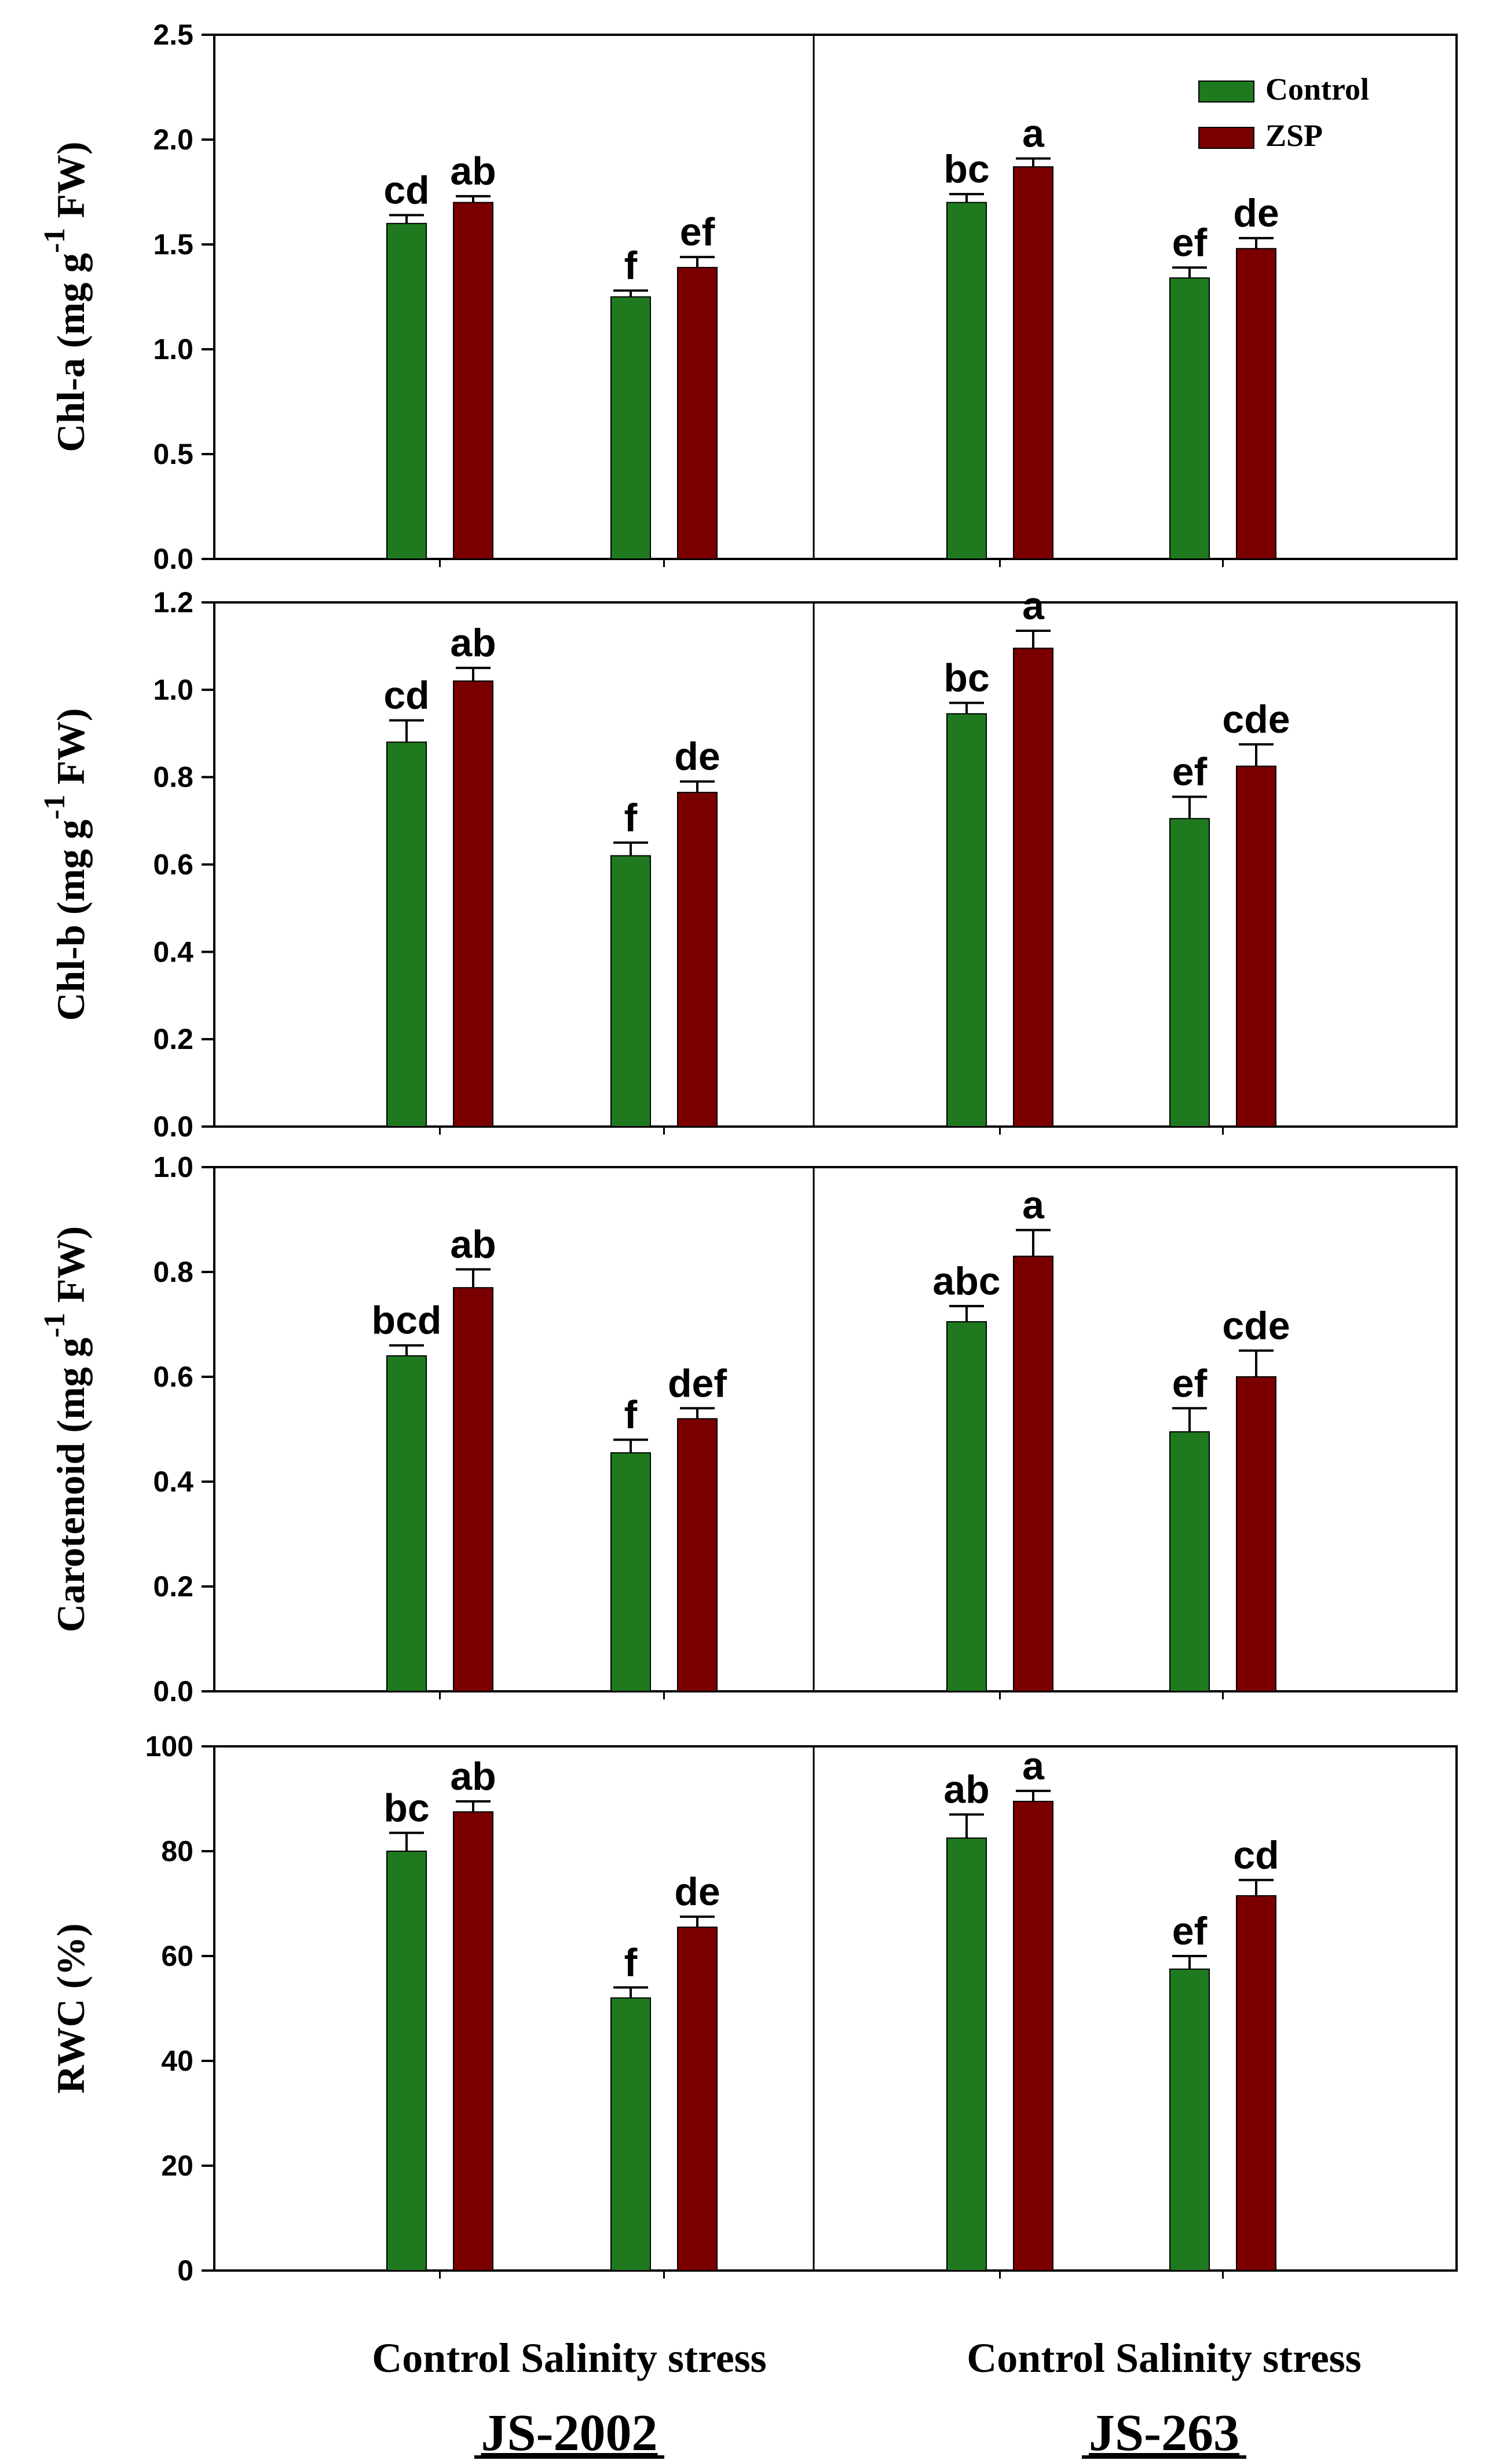  What do you see at coordinates (177, 1956) in the screenshot?
I see `y-tick-label: 60` at bounding box center [177, 1956].